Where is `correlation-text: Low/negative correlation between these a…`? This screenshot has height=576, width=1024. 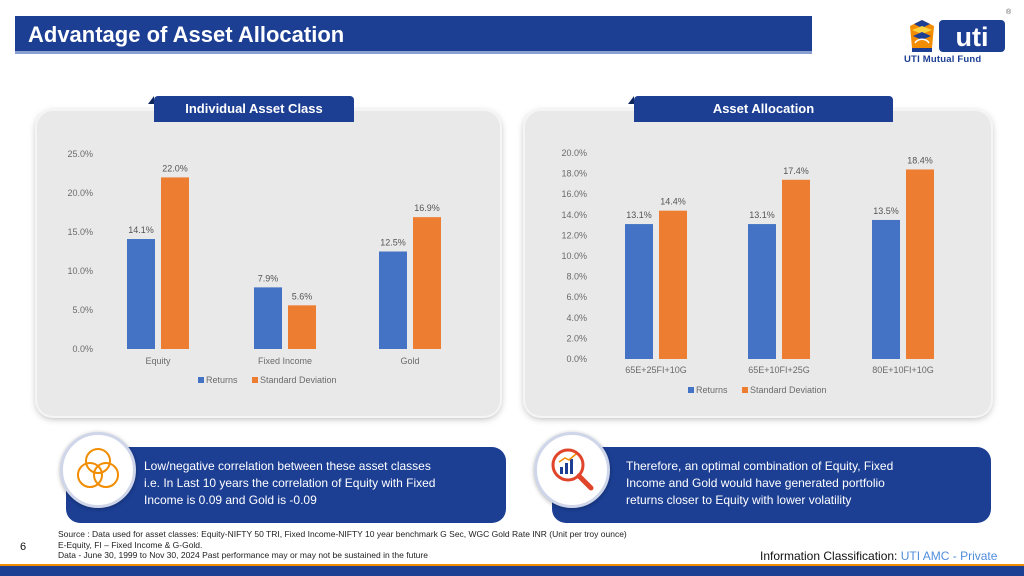
correlation-text: Low/negative correlation between these a… is located at coordinates (319, 483).